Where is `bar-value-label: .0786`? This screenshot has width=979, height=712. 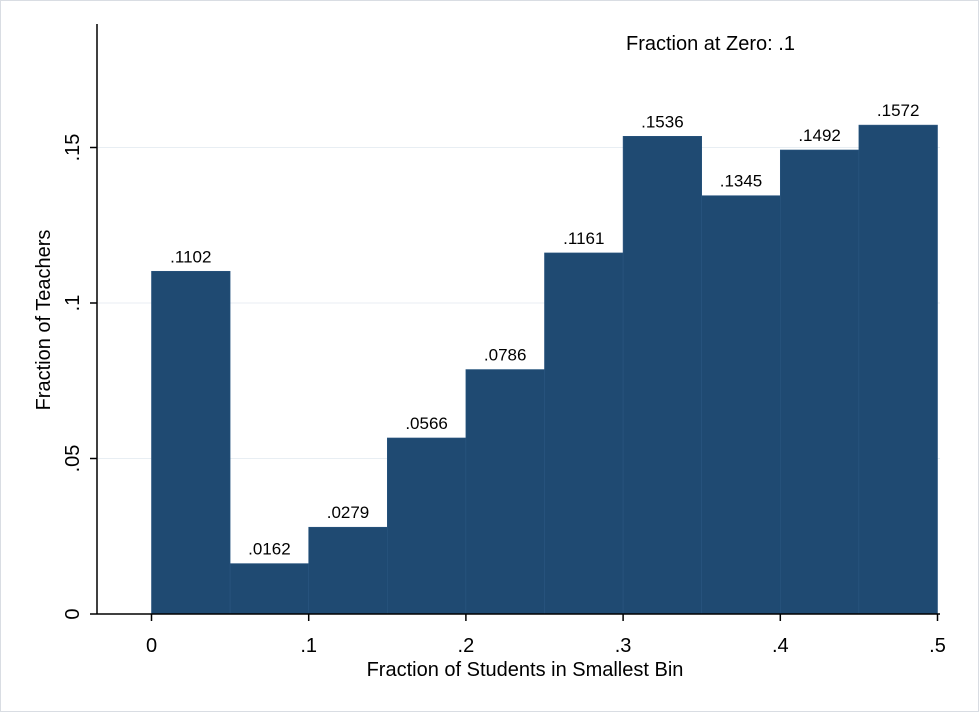 bar-value-label: .0786 is located at coordinates (505, 355).